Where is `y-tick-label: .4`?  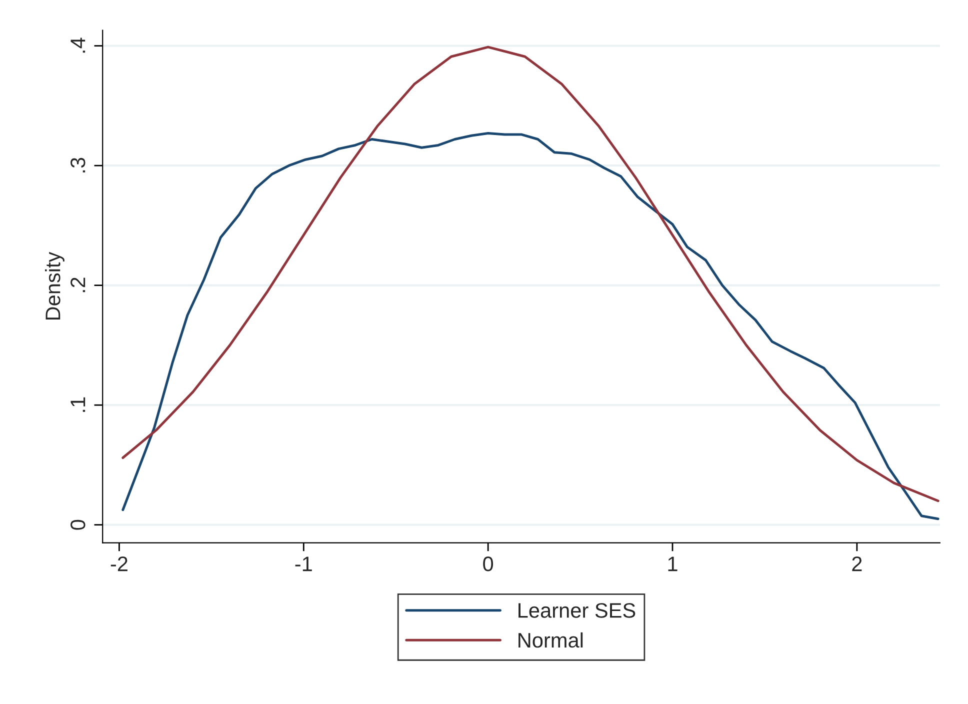
y-tick-label: .4 is located at coordinates (78, 45).